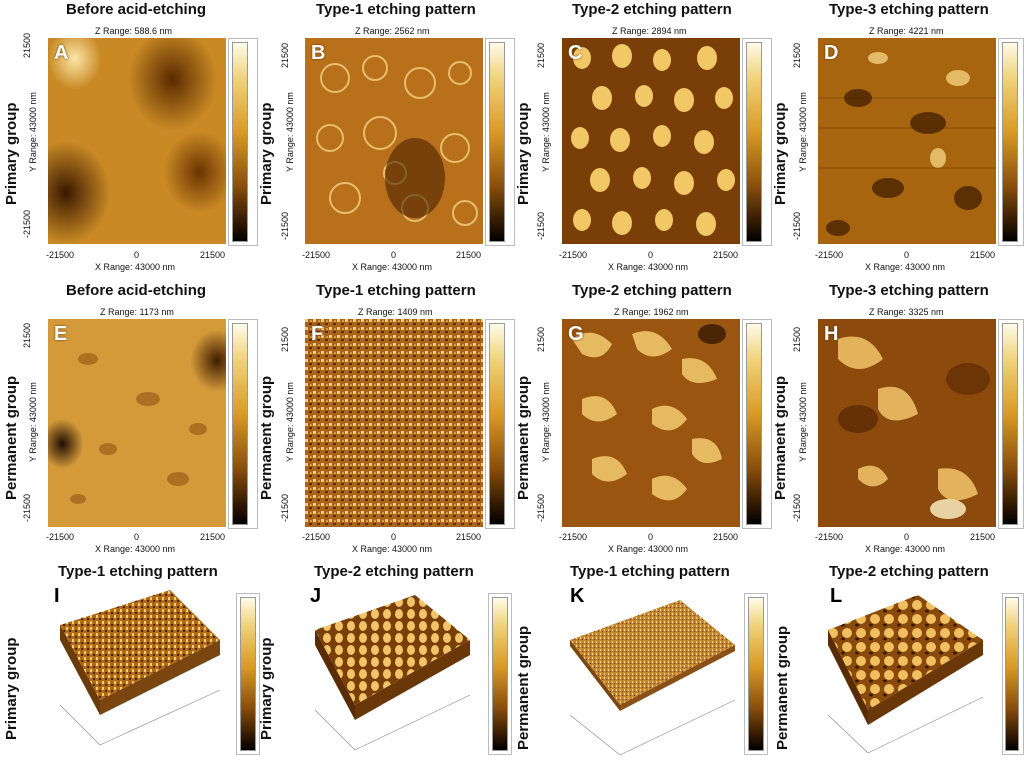 Image resolution: width=1024 pixels, height=768 pixels. Describe the element at coordinates (651, 141) in the screenshot. I see `panel-c-afm-image: C` at that location.